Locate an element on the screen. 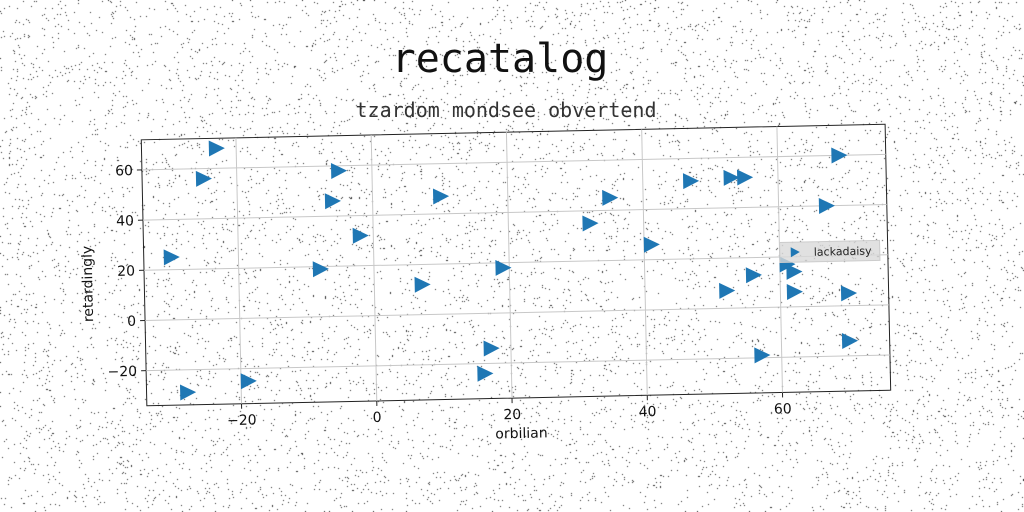  x-tick-label-1: 0 is located at coordinates (376, 418).